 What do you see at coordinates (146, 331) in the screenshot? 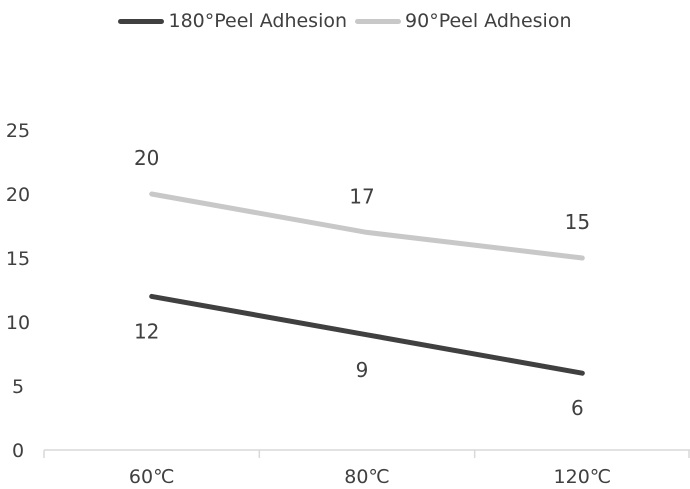
I see `data-label: 12` at bounding box center [146, 331].